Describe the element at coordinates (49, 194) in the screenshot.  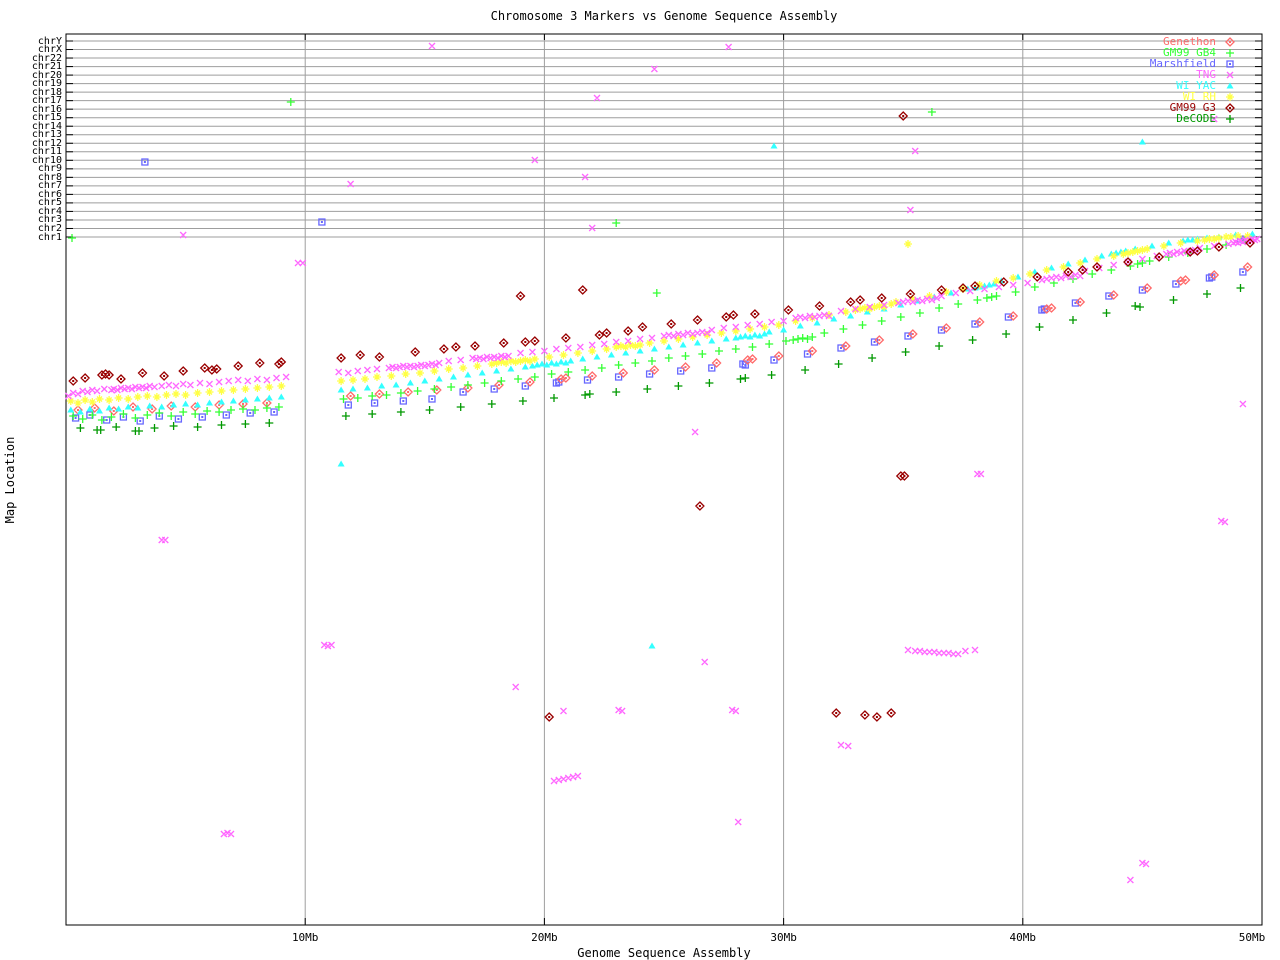
I see `chr-label-chr6: chr6` at that location.